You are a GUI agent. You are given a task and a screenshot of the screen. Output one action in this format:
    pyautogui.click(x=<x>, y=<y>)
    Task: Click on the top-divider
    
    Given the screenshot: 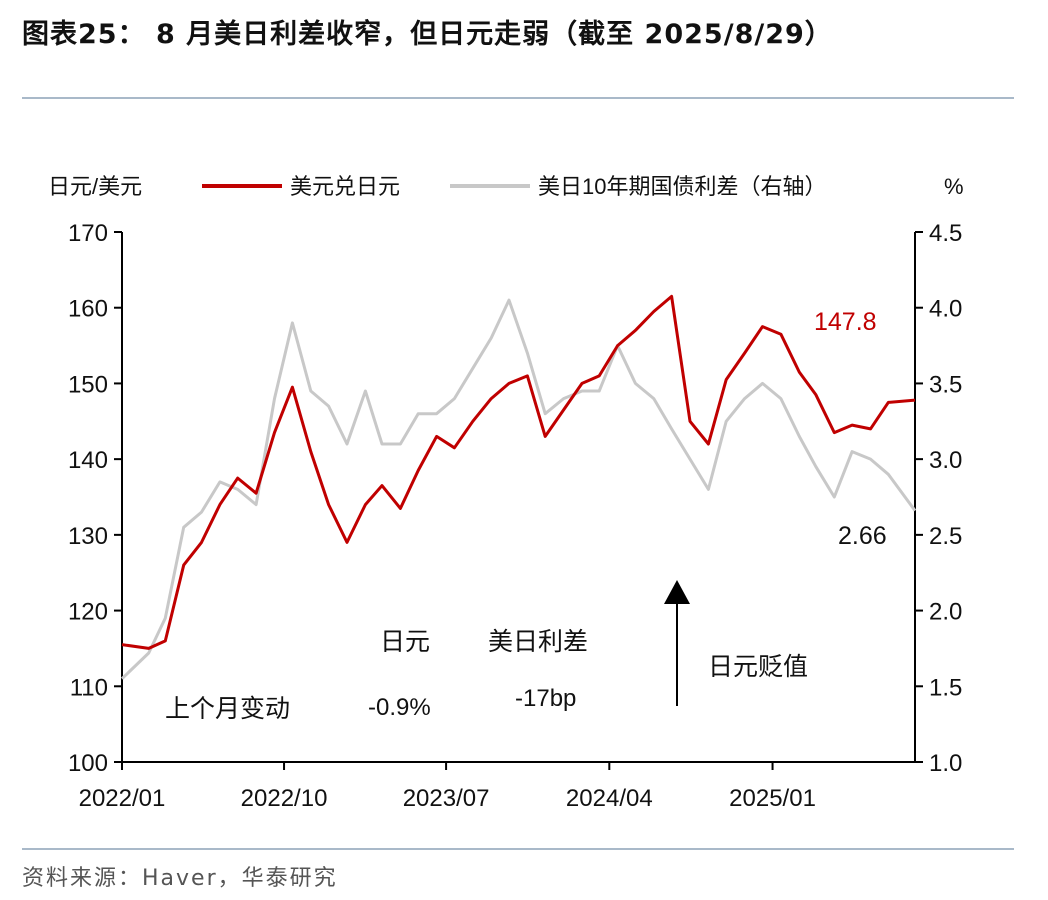 What is the action you would take?
    pyautogui.click(x=518, y=98)
    